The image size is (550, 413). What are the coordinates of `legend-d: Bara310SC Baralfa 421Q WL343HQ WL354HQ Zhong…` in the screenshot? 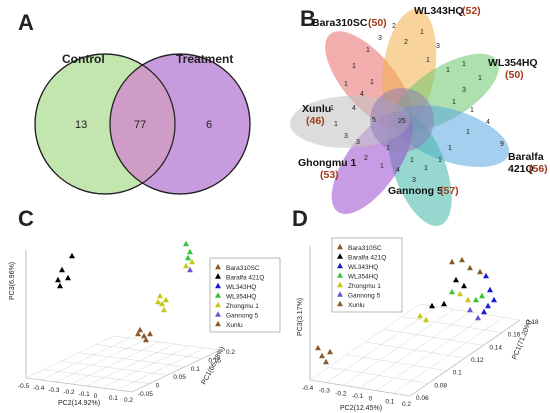 It's located at (367, 275).